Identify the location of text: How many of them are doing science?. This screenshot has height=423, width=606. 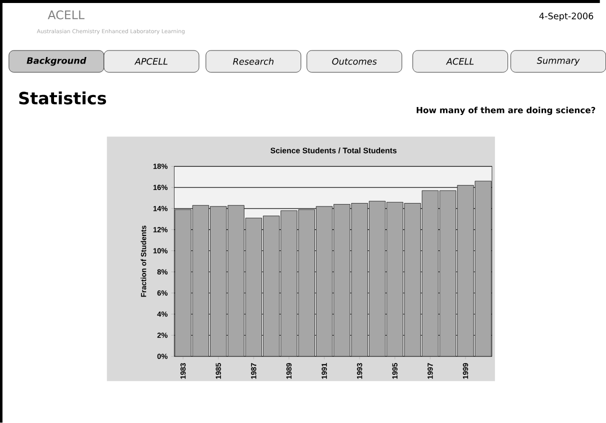
(506, 111).